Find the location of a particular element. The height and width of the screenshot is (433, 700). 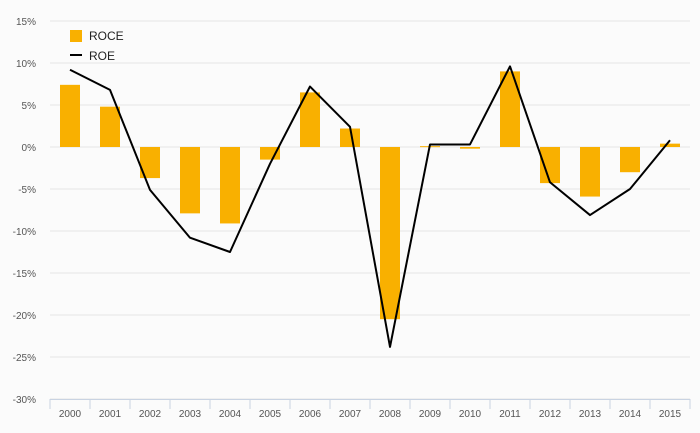

legend-roce-label: ROCE is located at coordinates (106, 36).